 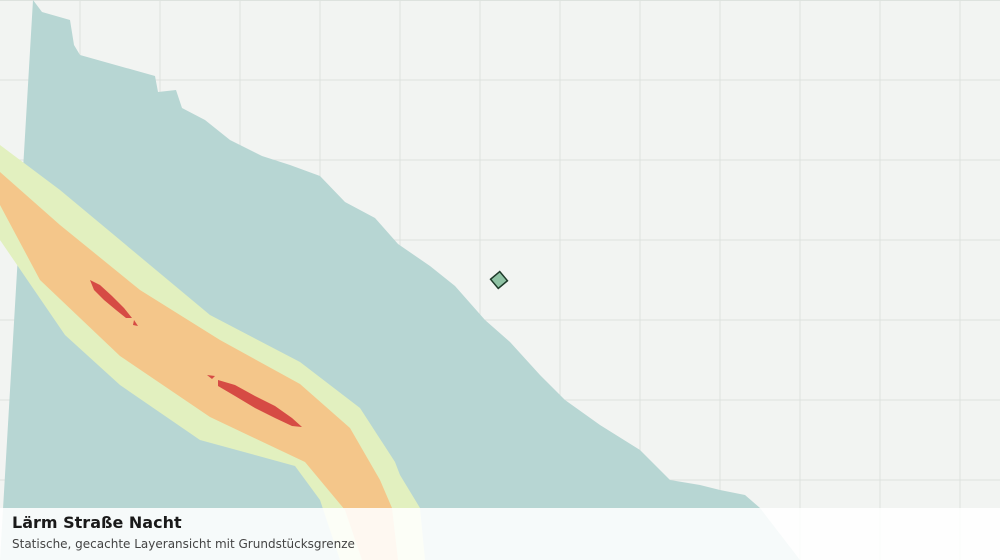 I want to click on noise-band-very-high, so click(x=196, y=353).